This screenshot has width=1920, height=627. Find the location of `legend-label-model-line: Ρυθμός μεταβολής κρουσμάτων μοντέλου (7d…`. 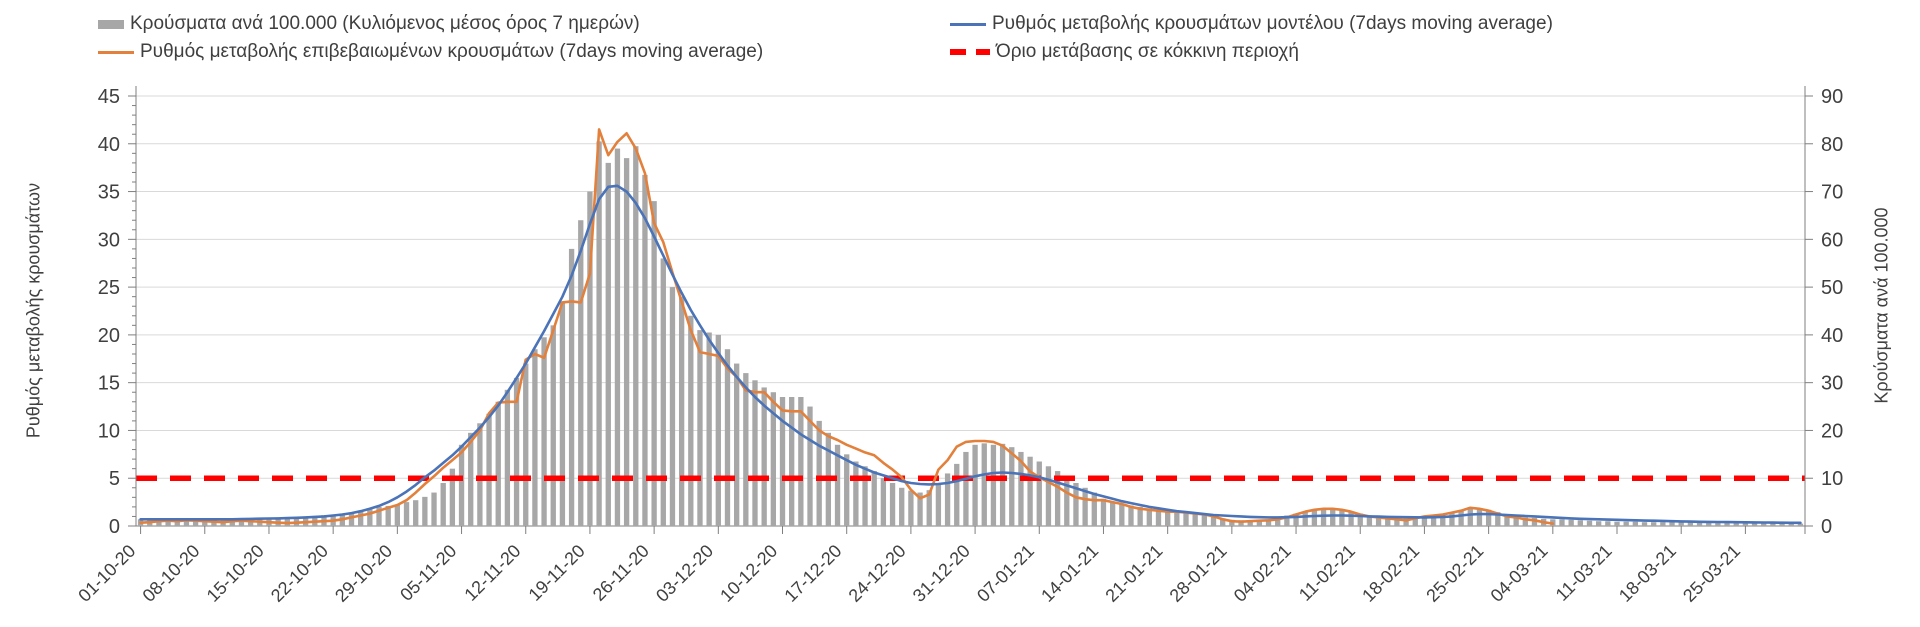

legend-label-model-line: Ρυθμός μεταβολής κρουσμάτων μοντέλου (7d… is located at coordinates (1272, 23).